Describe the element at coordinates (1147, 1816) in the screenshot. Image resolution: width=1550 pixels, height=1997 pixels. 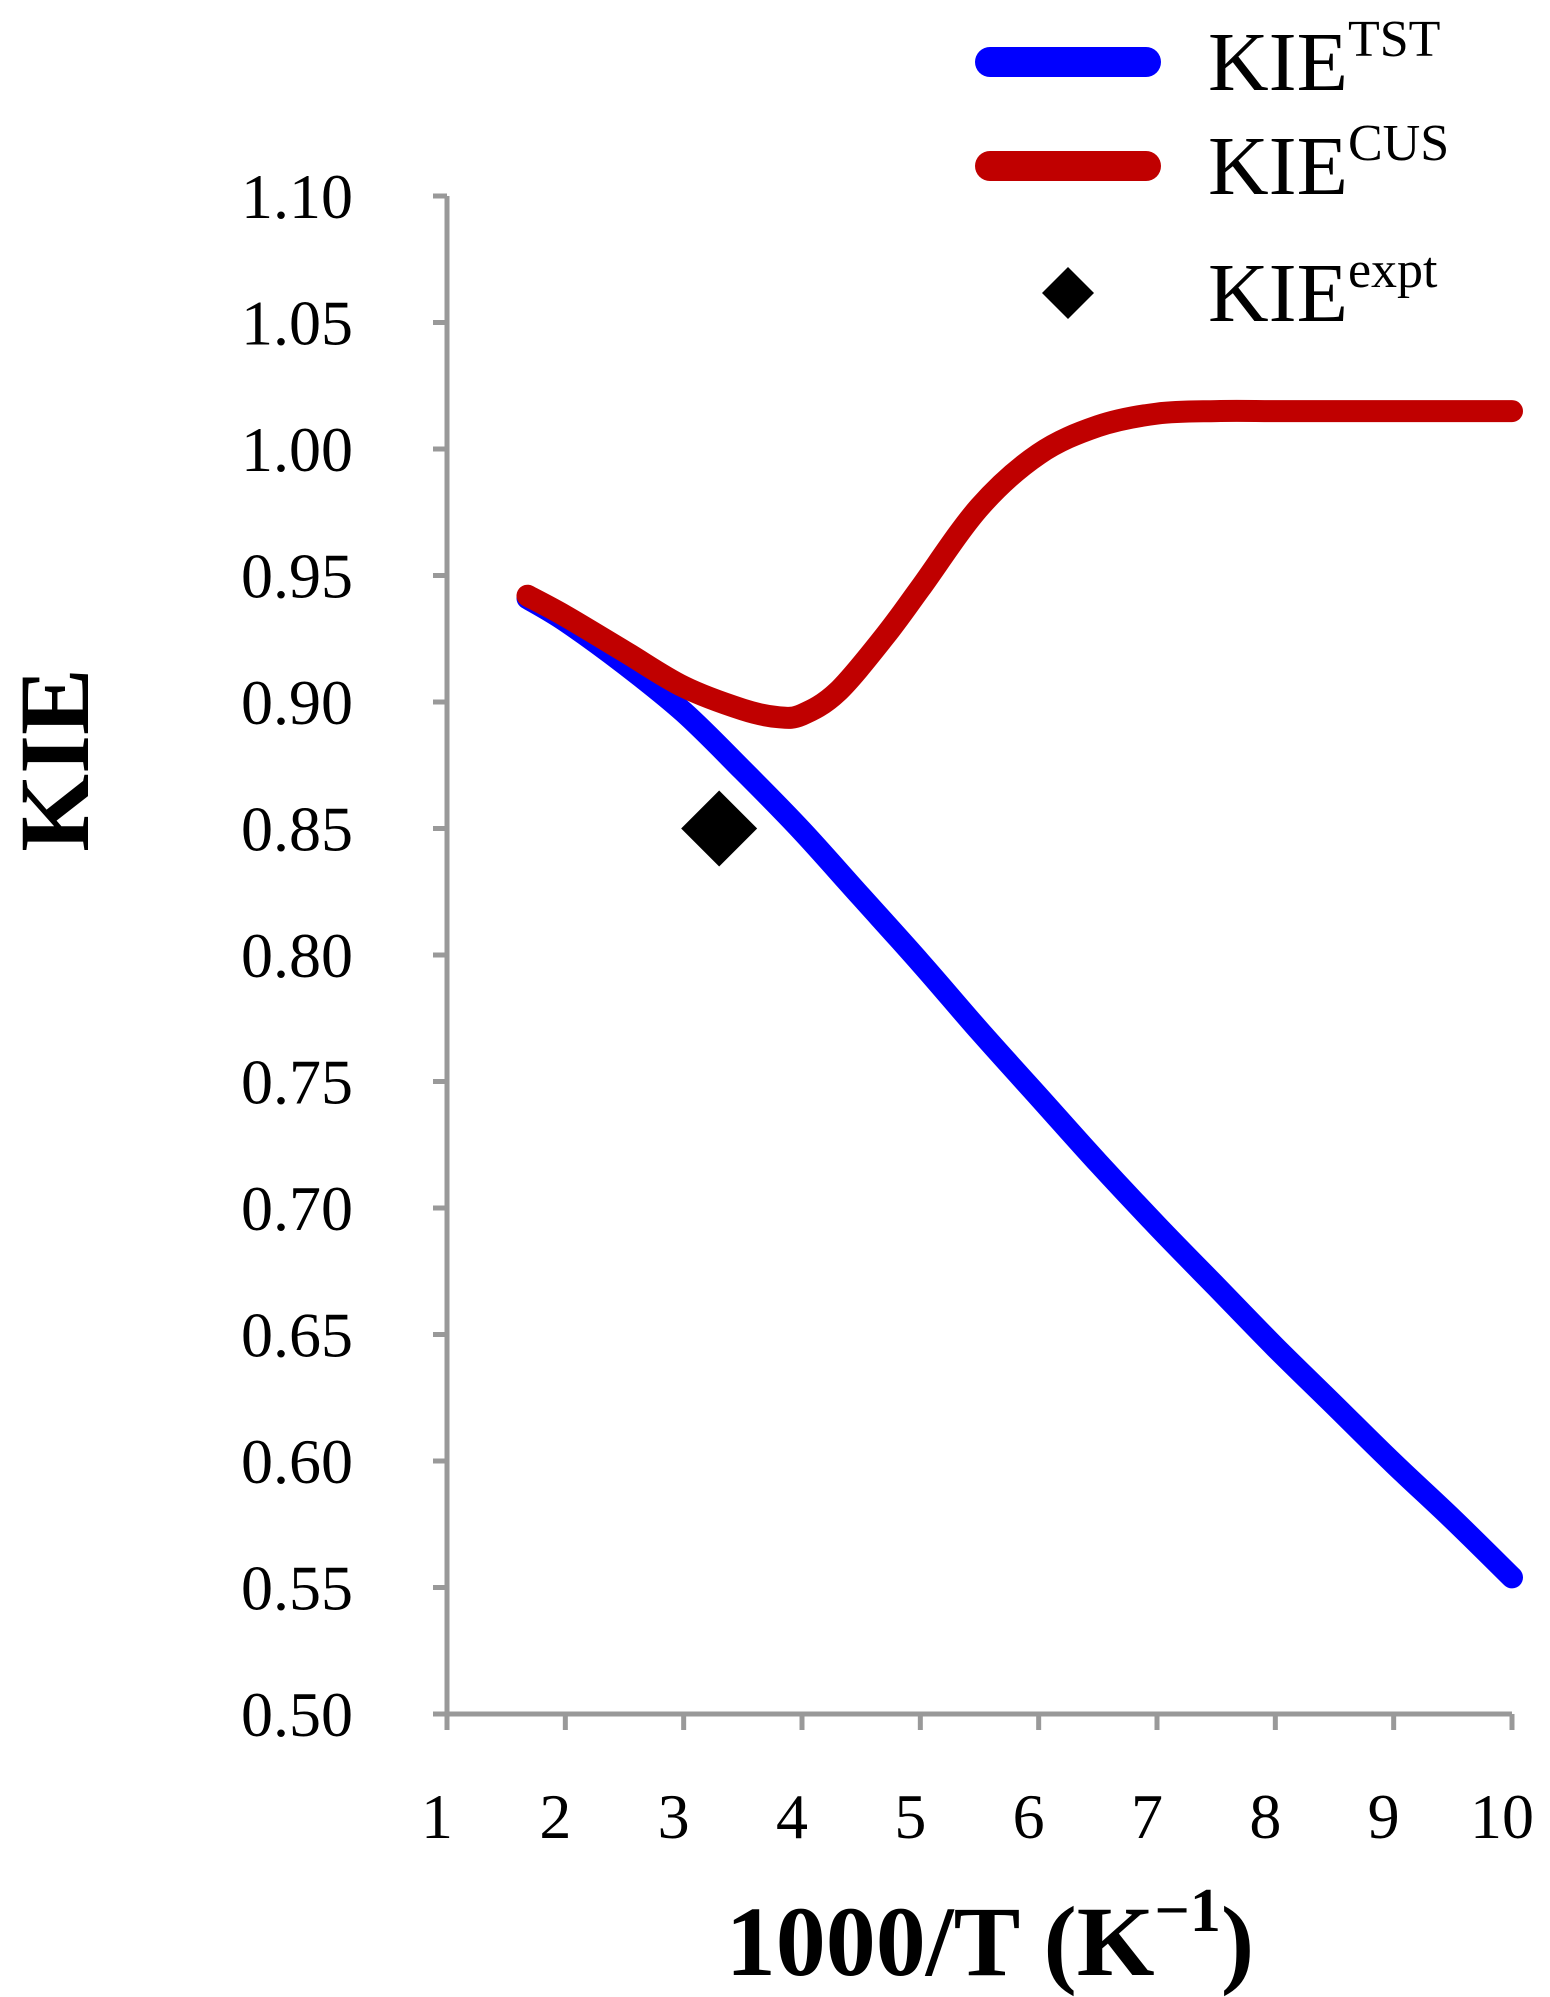
I see `x-tick-label: 7` at that location.